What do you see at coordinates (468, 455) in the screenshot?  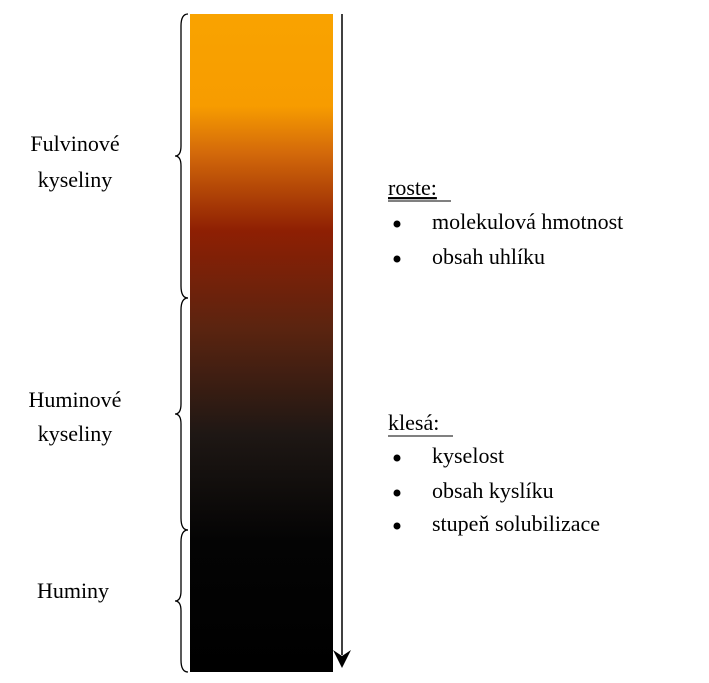 I see `list-item: kyselost` at bounding box center [468, 455].